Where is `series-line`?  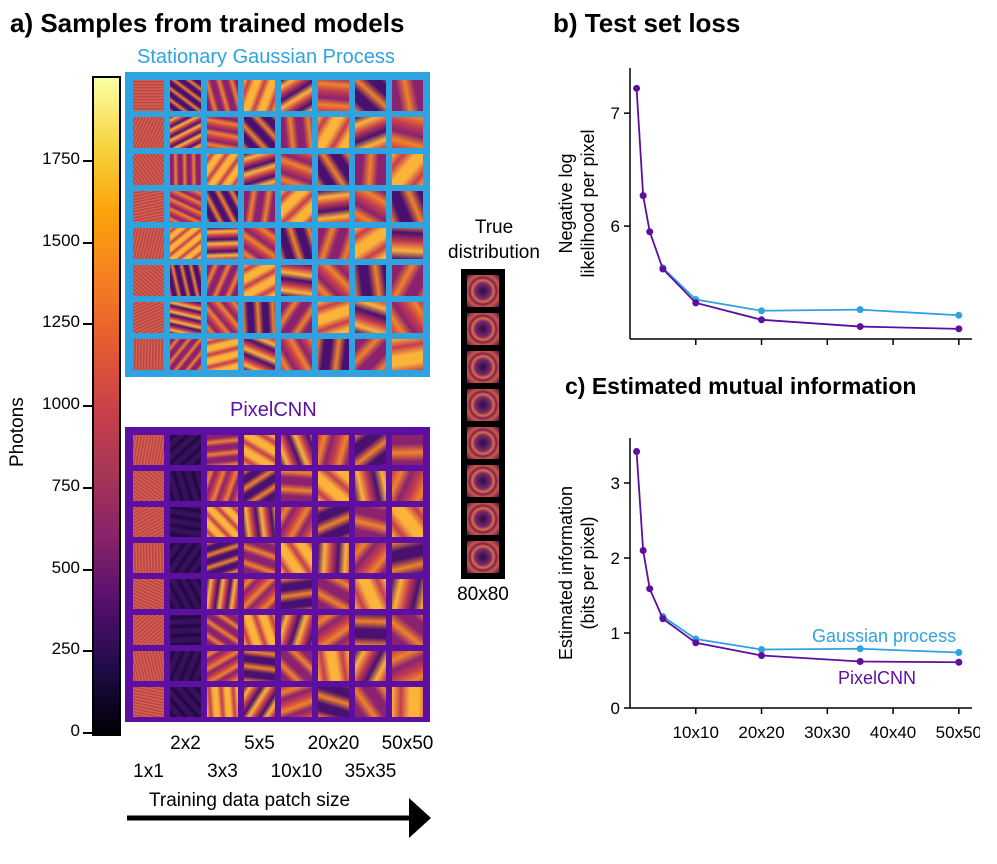
series-line is located at coordinates (797, 209).